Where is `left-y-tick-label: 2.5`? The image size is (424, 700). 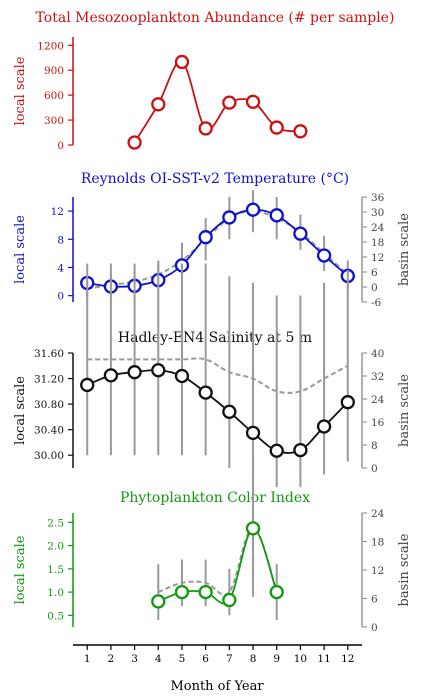
left-y-tick-label: 2.5 is located at coordinates (55, 523).